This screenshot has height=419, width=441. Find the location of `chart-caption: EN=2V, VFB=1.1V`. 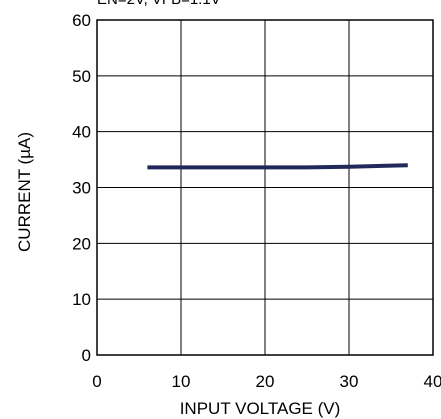

chart-caption: EN=2V, VFB=1.1V is located at coordinates (159, 4).